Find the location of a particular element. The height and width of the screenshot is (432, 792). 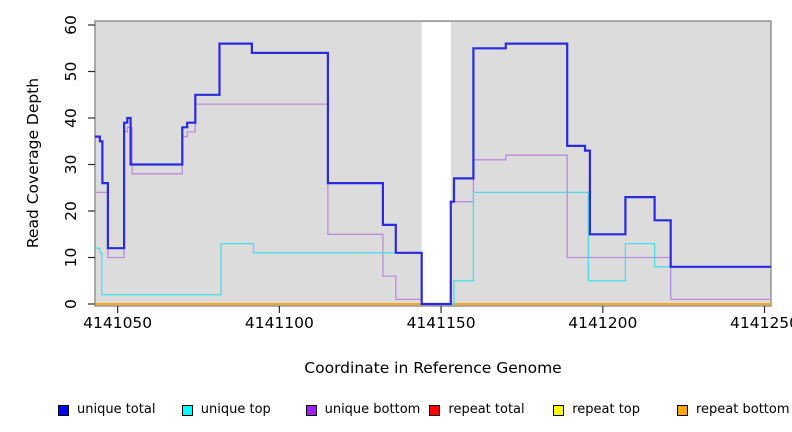

y-tick-label: 10 is located at coordinates (71, 258).